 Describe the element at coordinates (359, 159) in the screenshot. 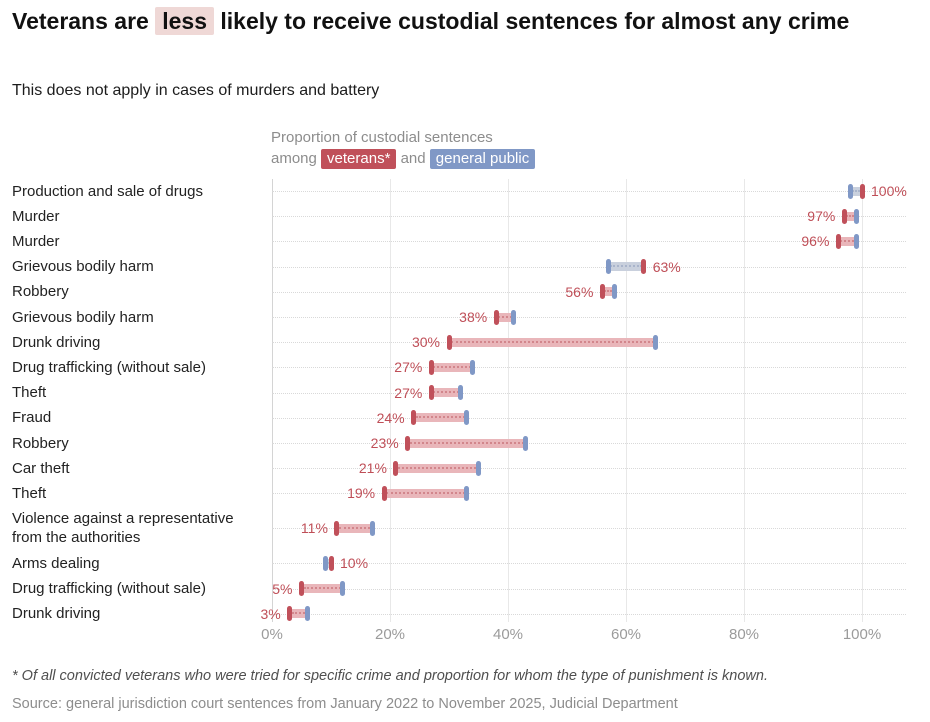

I see `legend-veterans-chip: veterans*` at that location.